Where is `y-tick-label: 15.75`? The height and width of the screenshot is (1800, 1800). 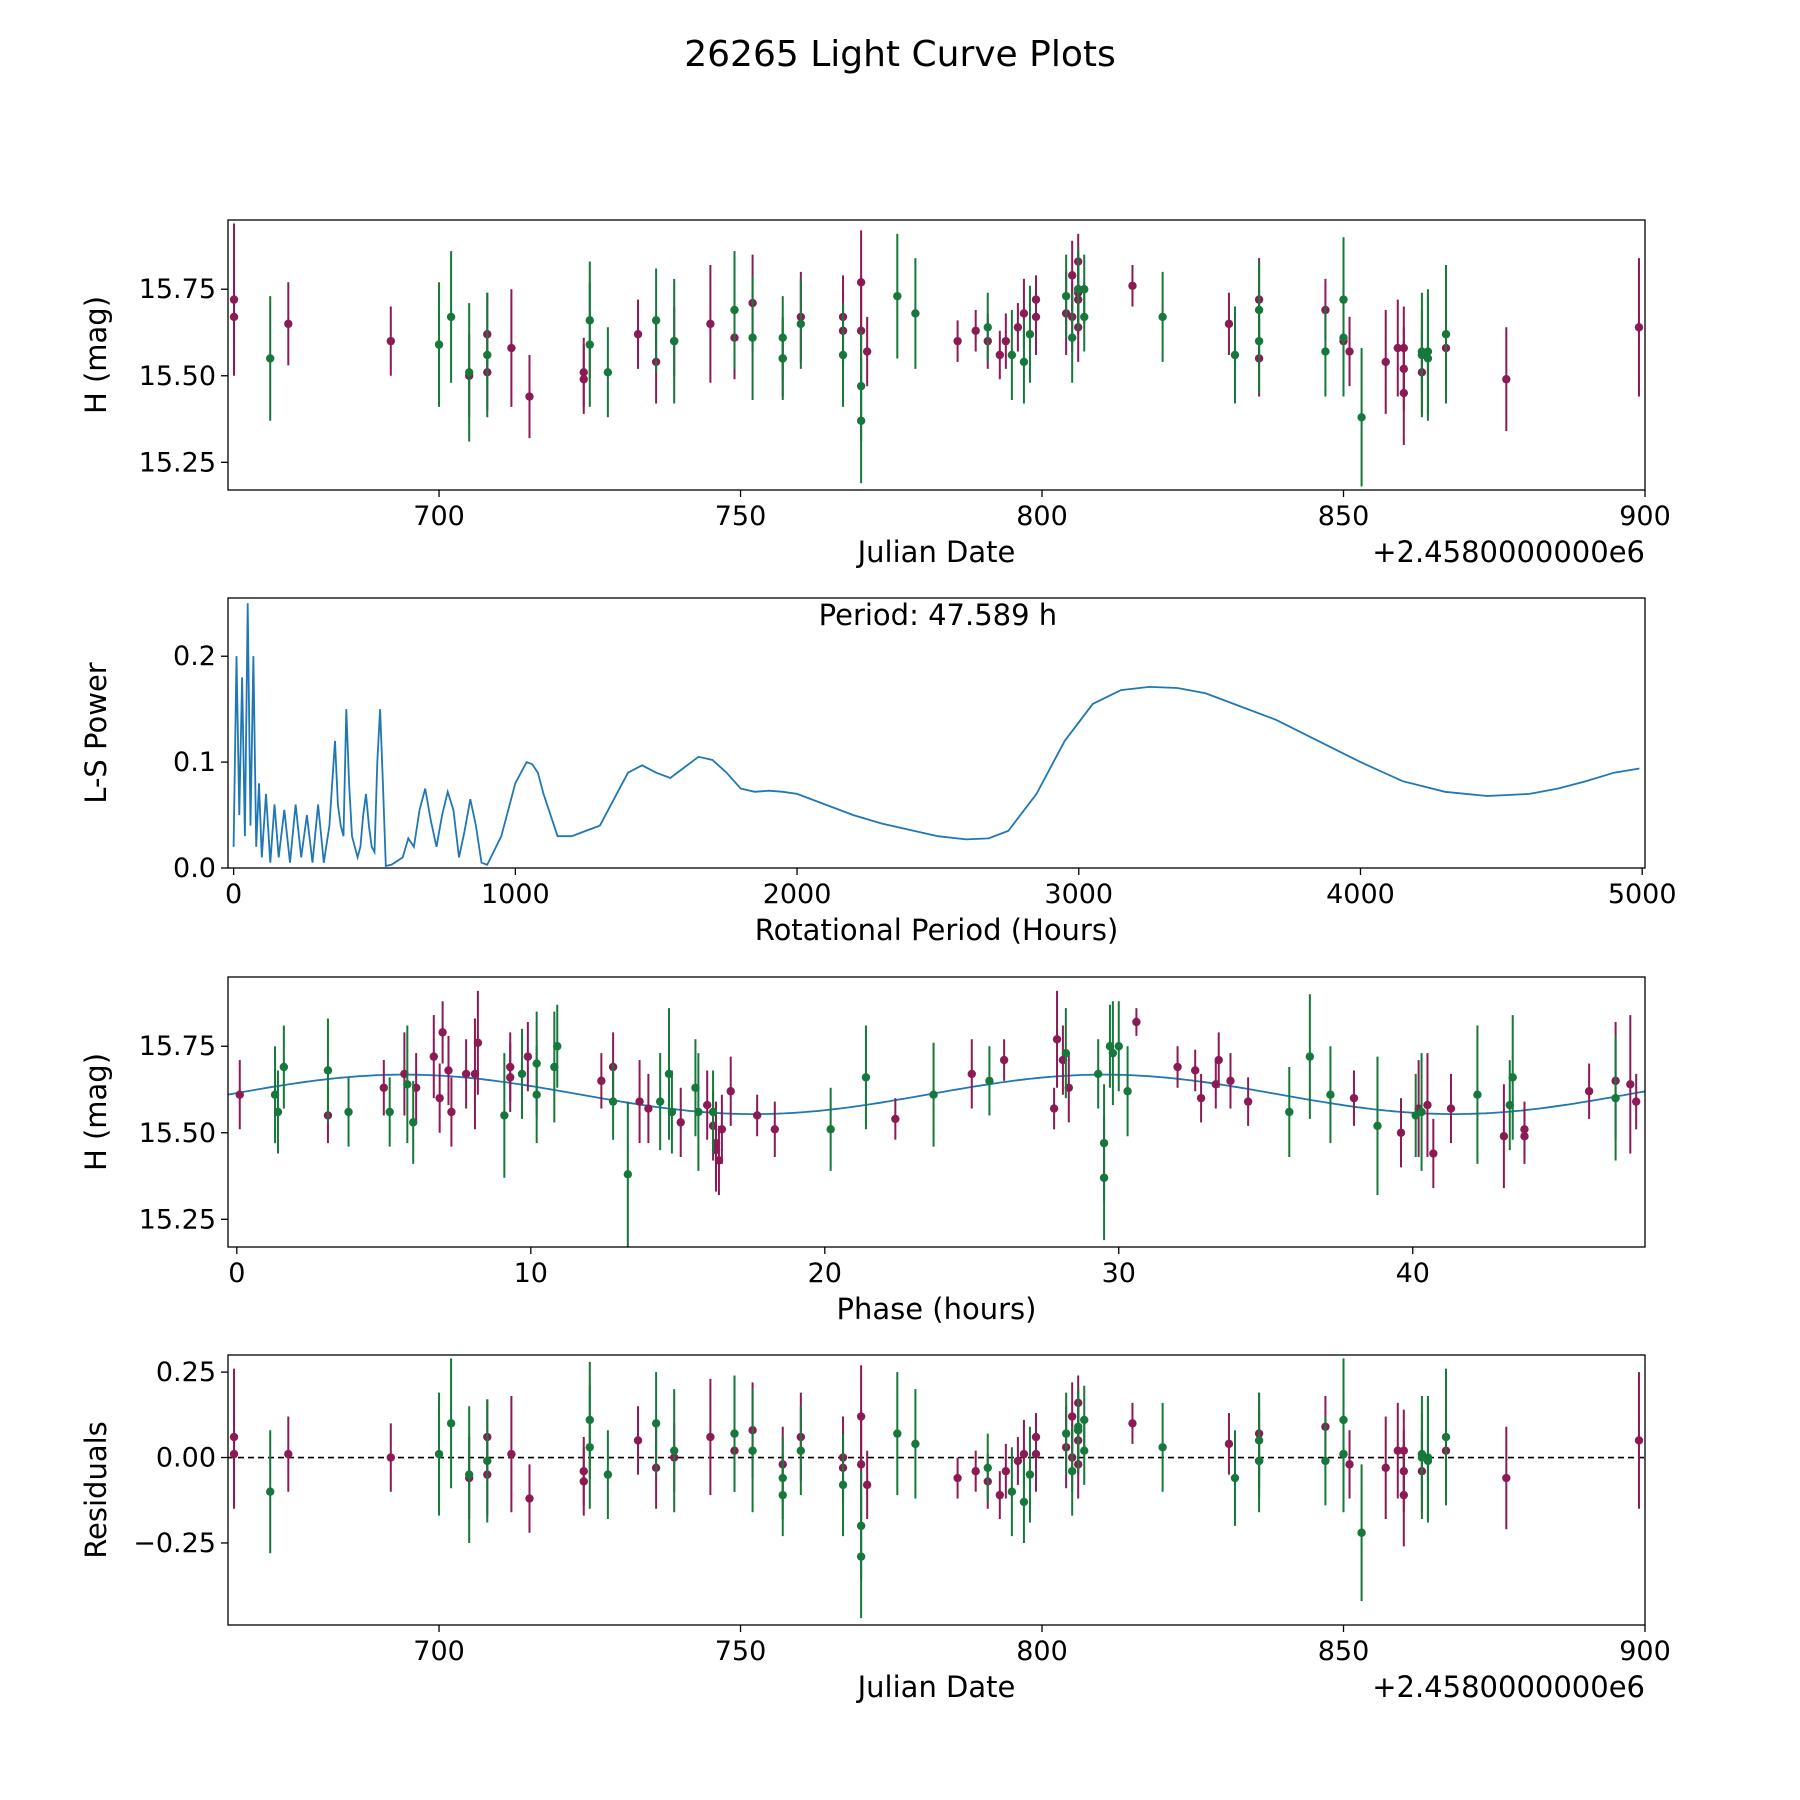 y-tick-label: 15.75 is located at coordinates (177, 289).